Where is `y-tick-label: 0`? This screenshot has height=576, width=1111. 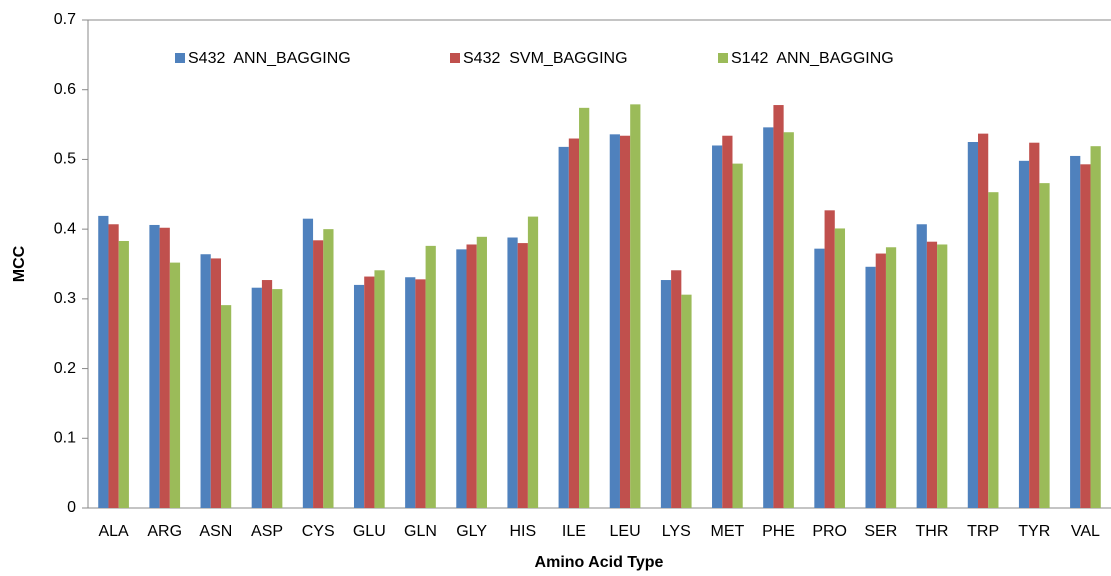
y-tick-label: 0 is located at coordinates (71, 507).